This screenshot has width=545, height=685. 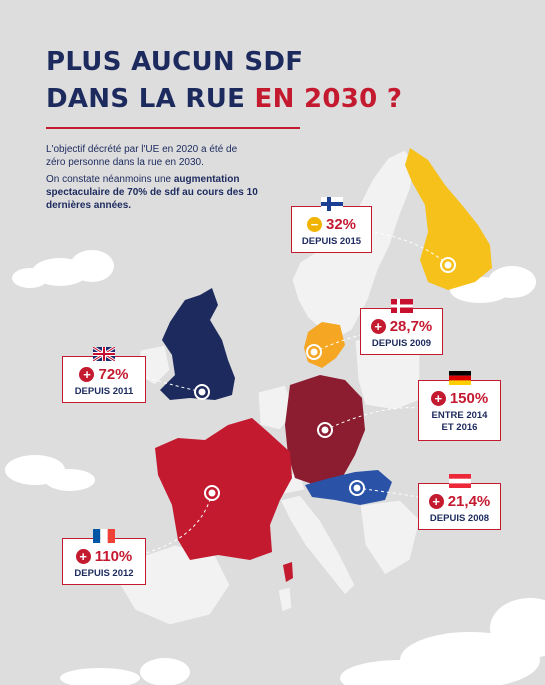 What do you see at coordinates (348, 487) in the screenshot?
I see `austria-shape` at bounding box center [348, 487].